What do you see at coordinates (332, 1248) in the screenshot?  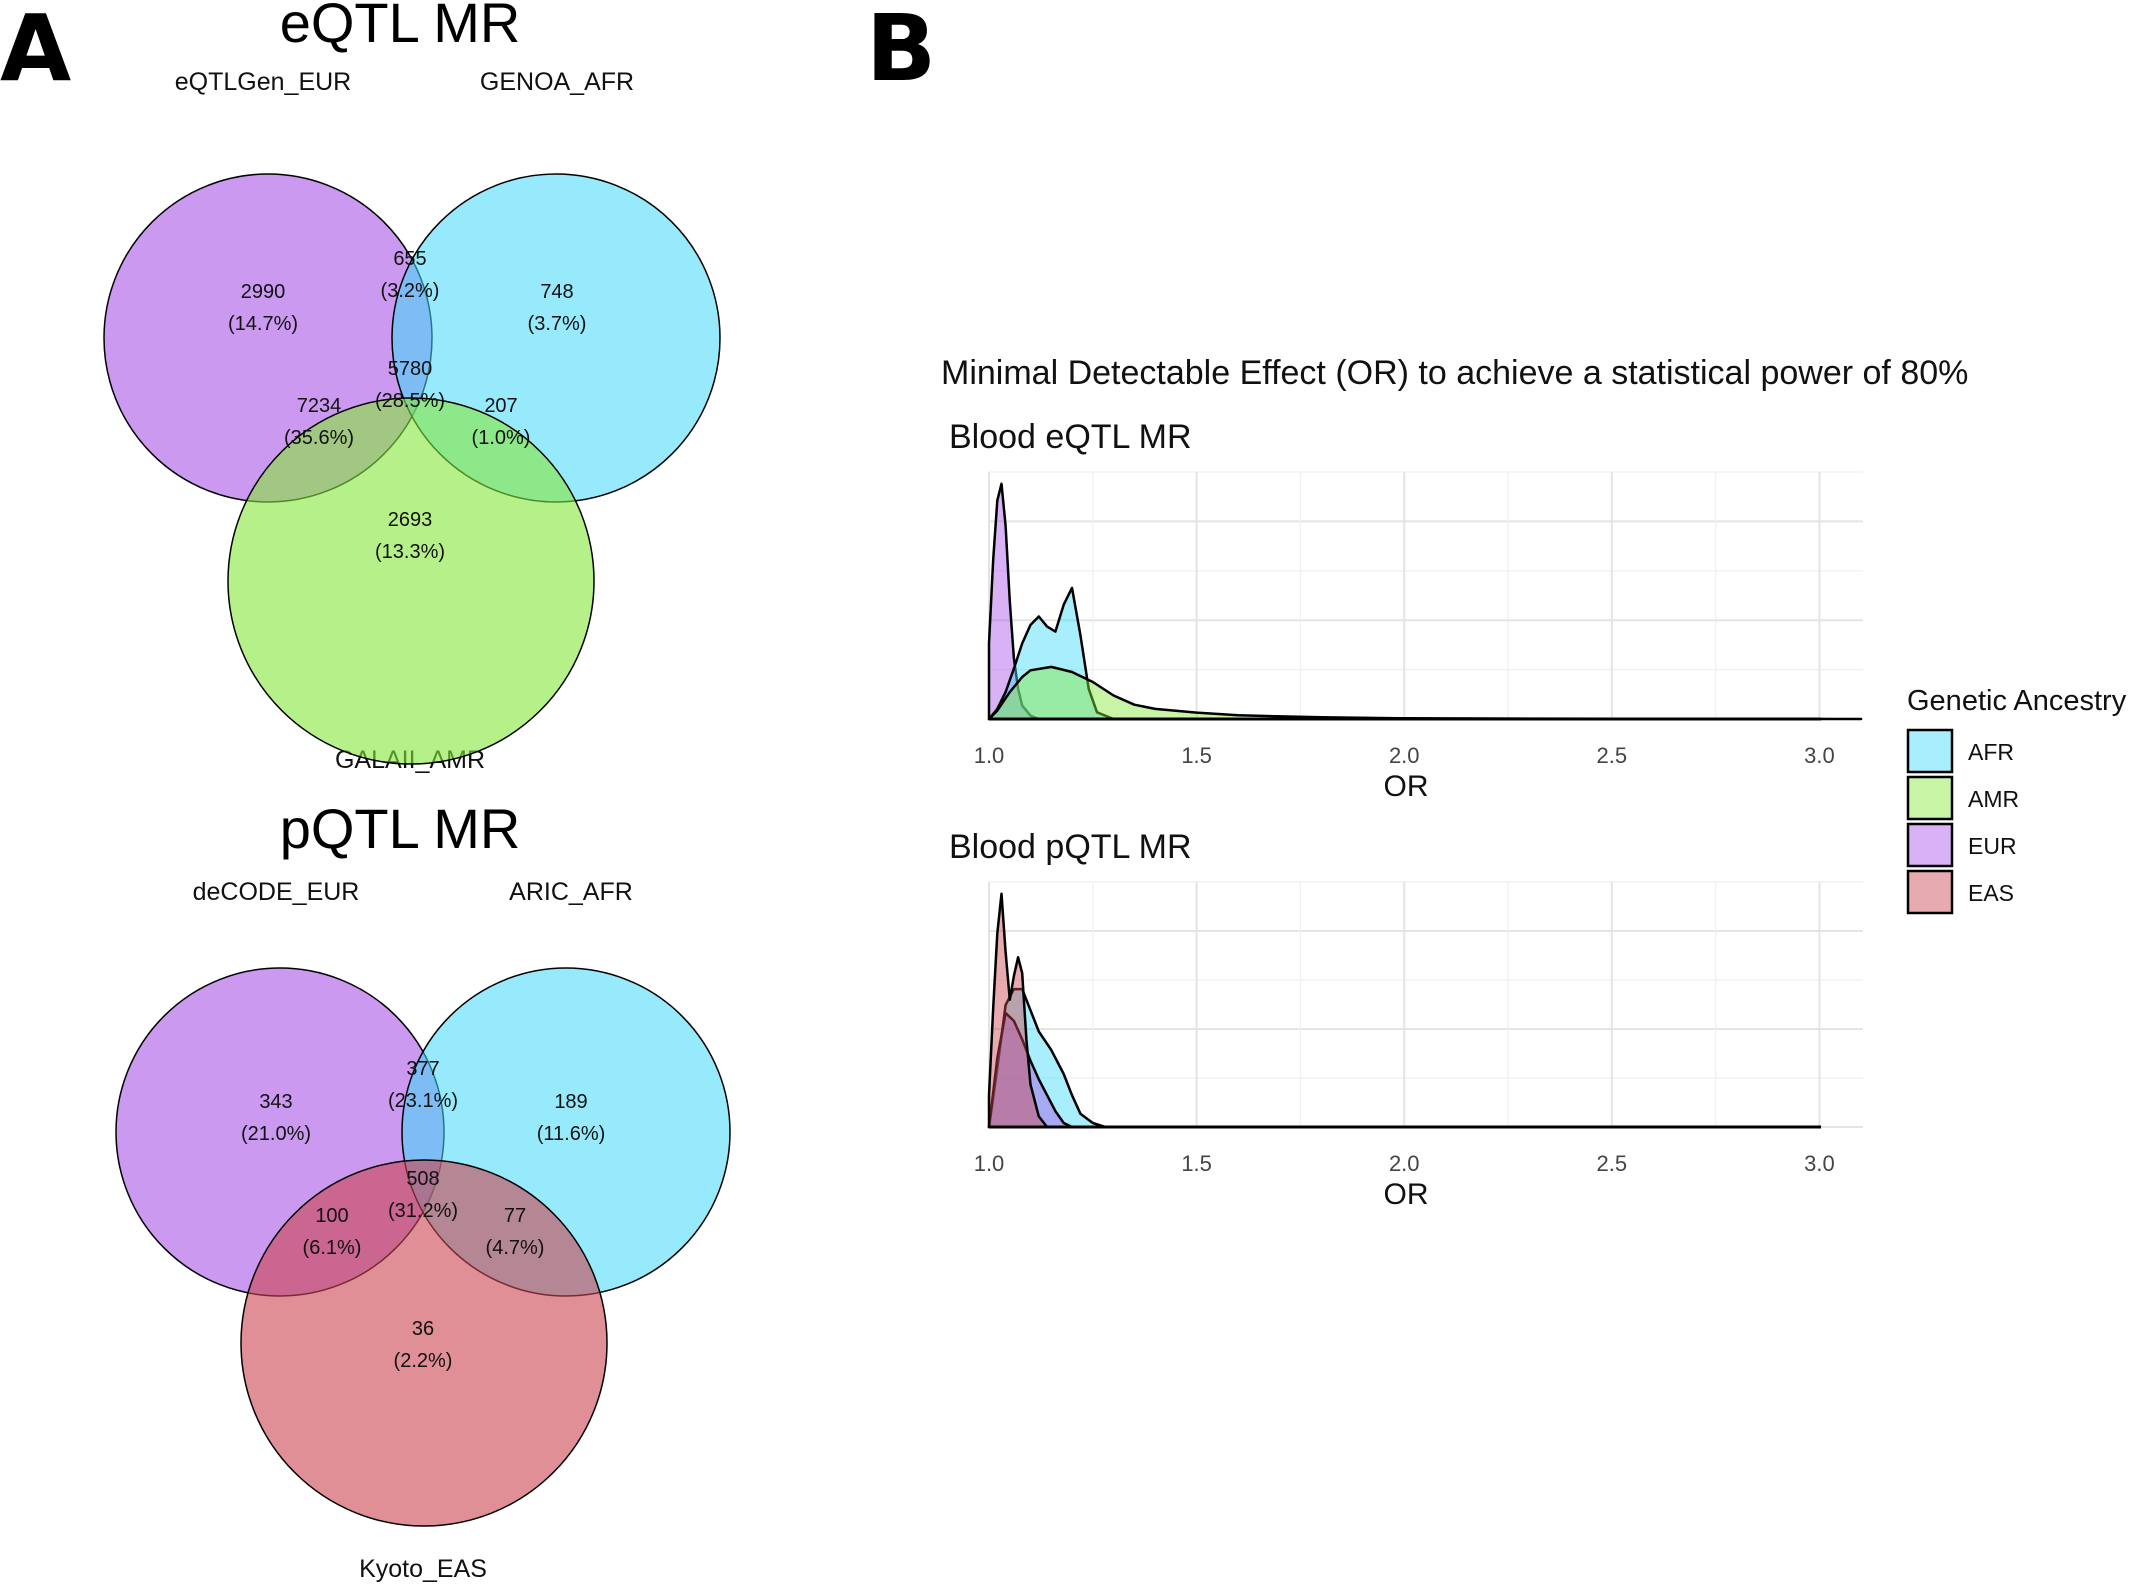 I see `region-ac-pct: (6.1%)` at bounding box center [332, 1248].